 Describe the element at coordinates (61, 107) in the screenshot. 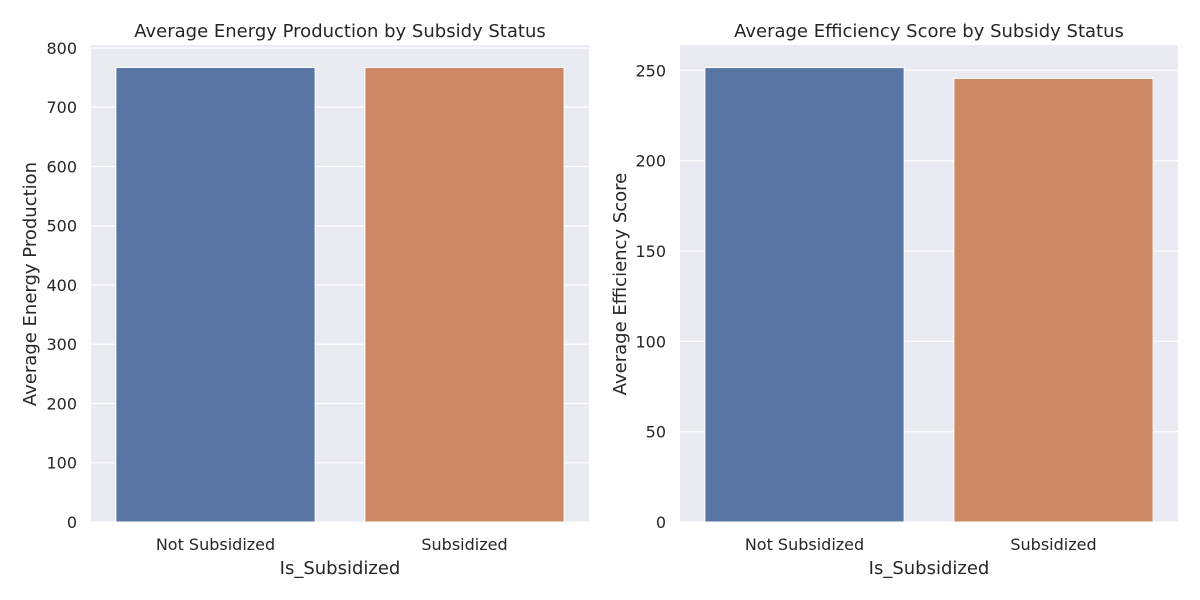

I see `y-tick-label: 700` at that location.